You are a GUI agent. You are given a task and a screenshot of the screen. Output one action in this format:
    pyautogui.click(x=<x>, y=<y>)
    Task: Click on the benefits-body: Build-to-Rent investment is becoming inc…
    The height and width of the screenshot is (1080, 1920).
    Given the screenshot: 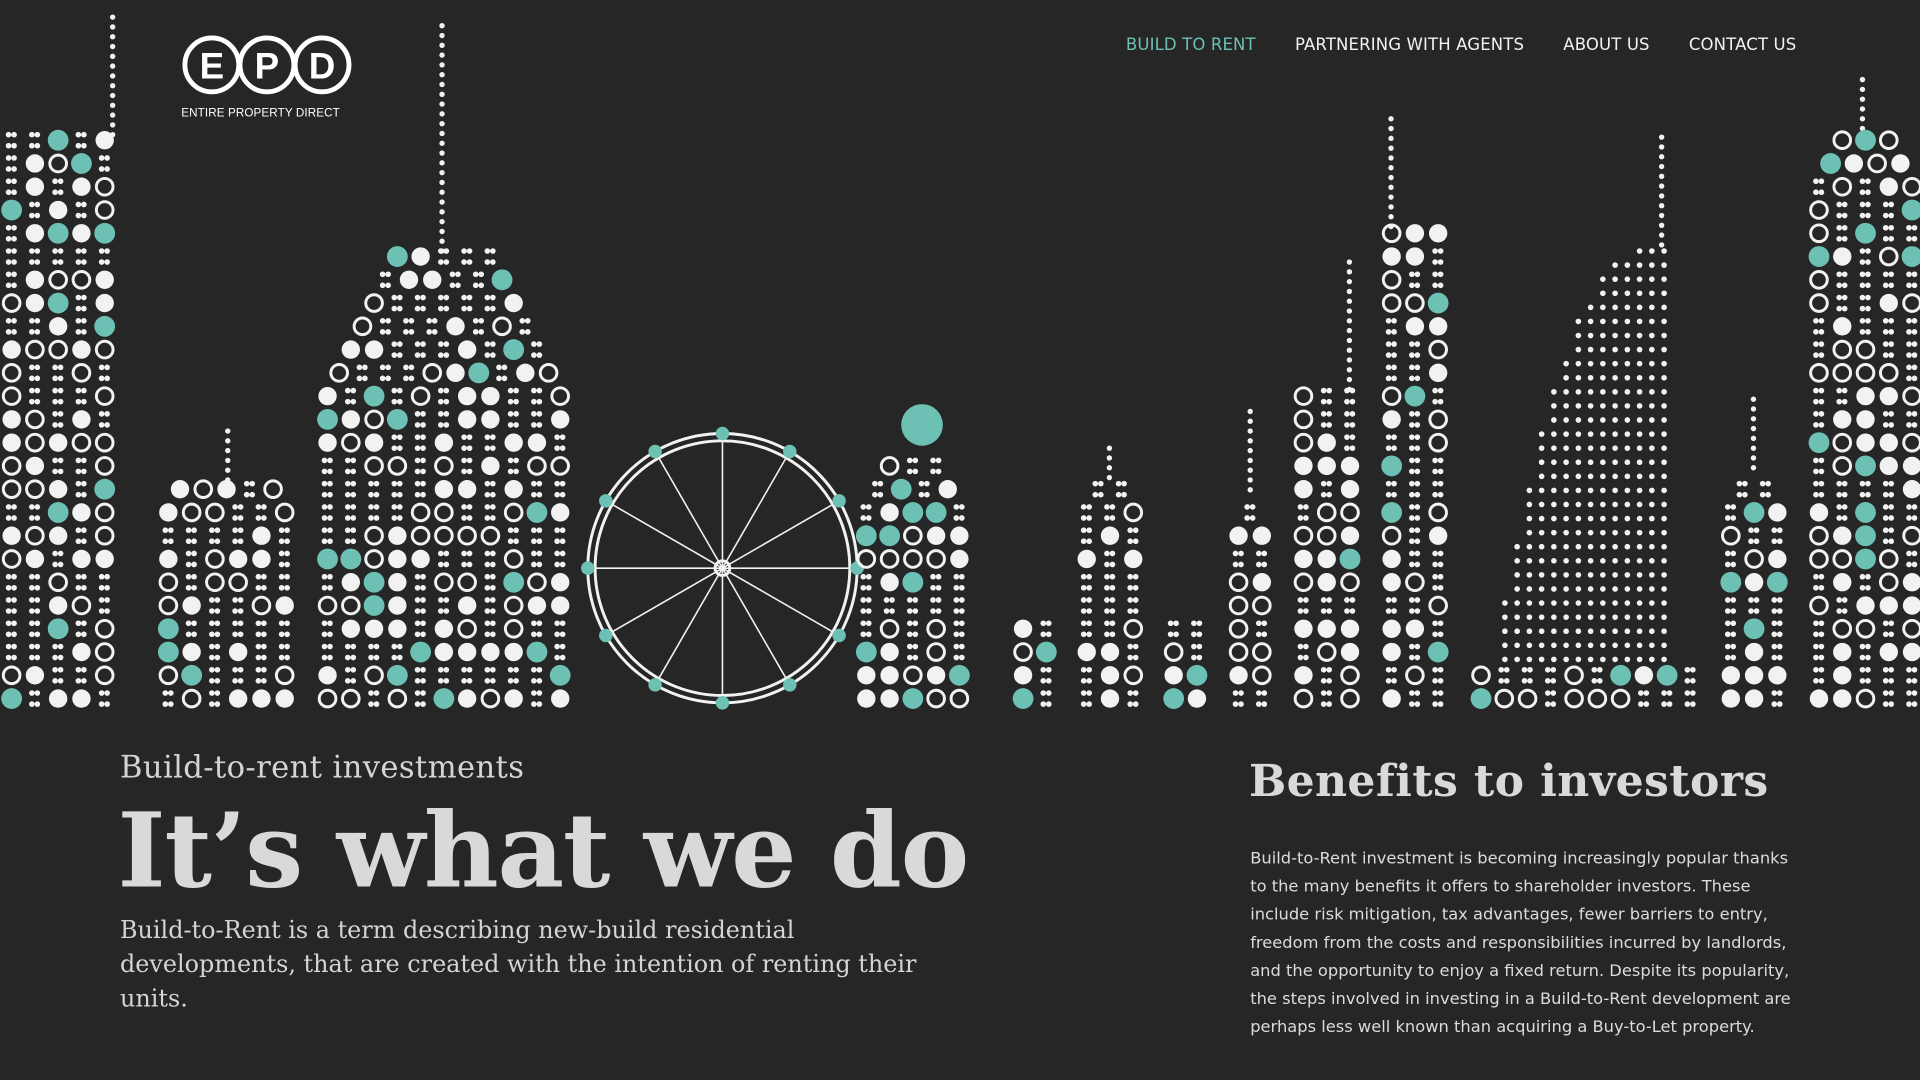 What is the action you would take?
    pyautogui.click(x=1520, y=943)
    